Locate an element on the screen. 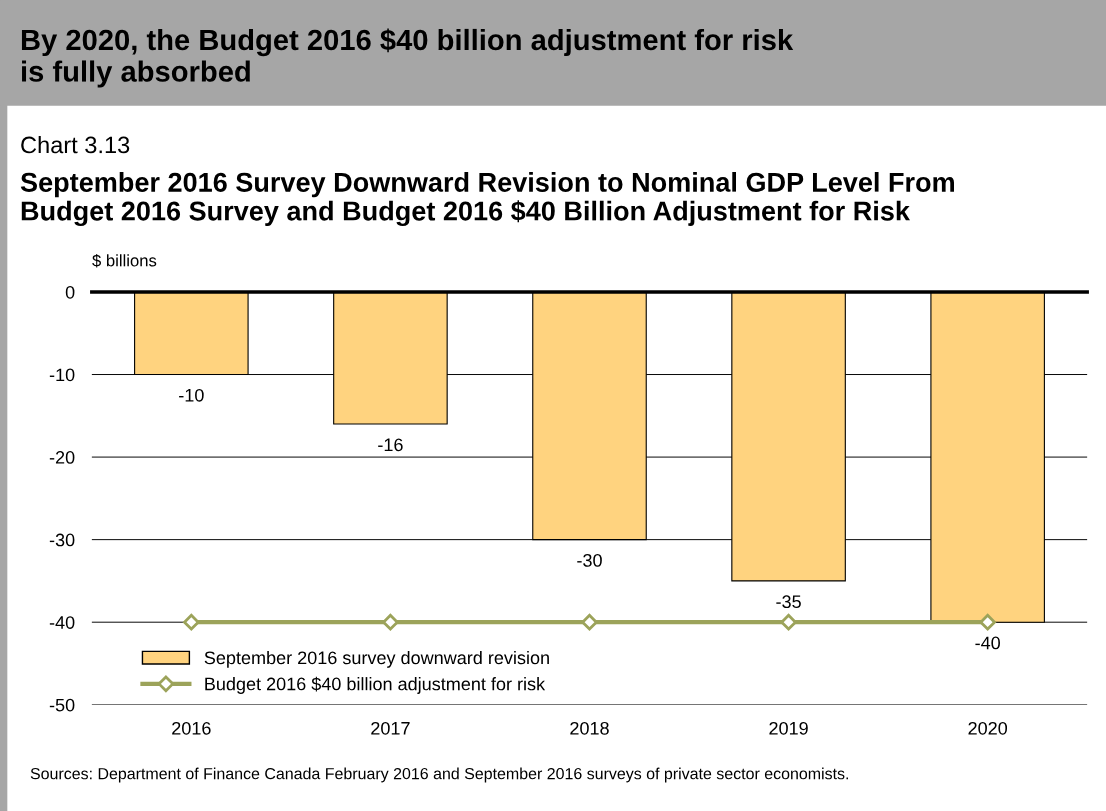  source-note: Sources: Department of Finance Canada February 2016 and September 2016 surveys of private sector economists. is located at coordinates (439, 775).